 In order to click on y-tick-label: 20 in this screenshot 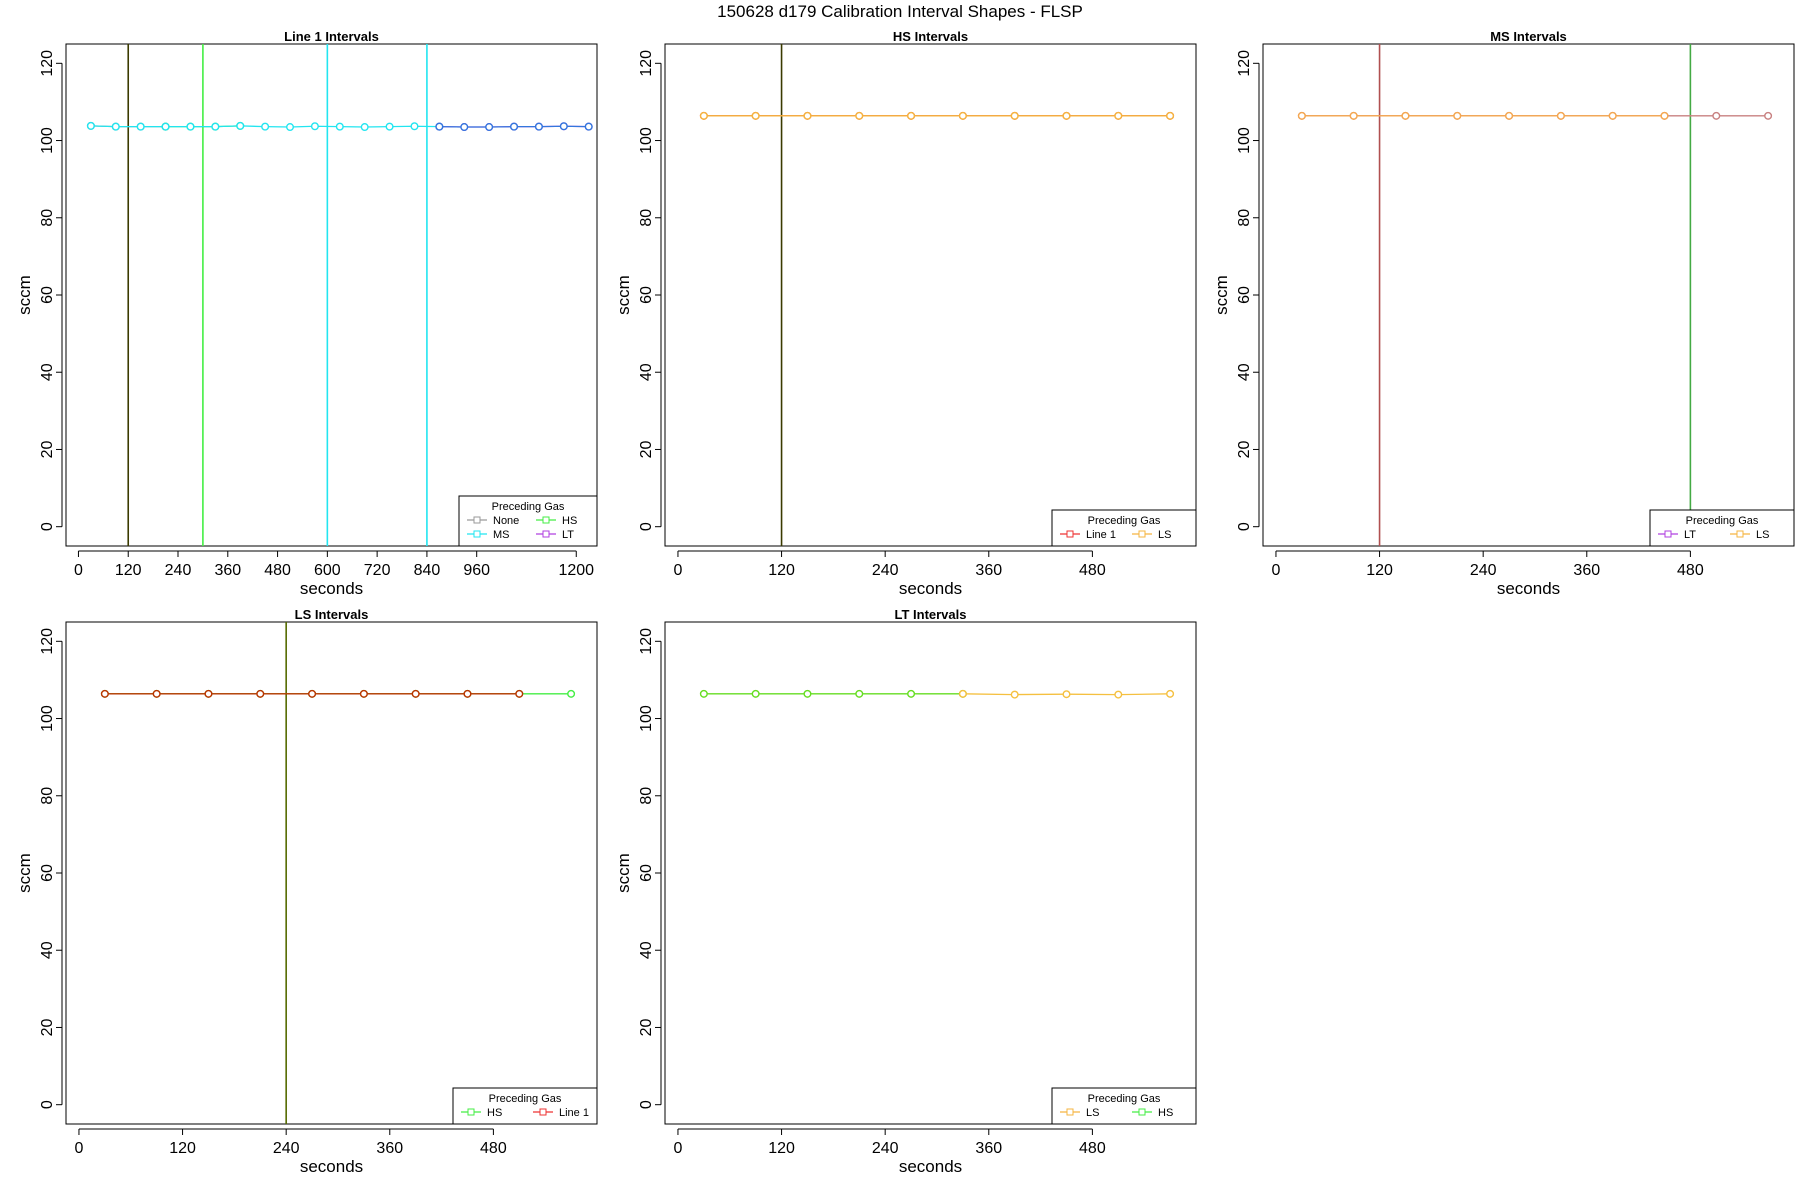, I will do `click(1244, 449)`.